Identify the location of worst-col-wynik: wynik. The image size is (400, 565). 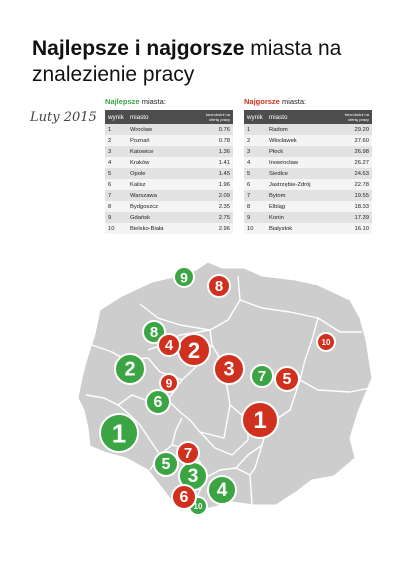
(255, 117).